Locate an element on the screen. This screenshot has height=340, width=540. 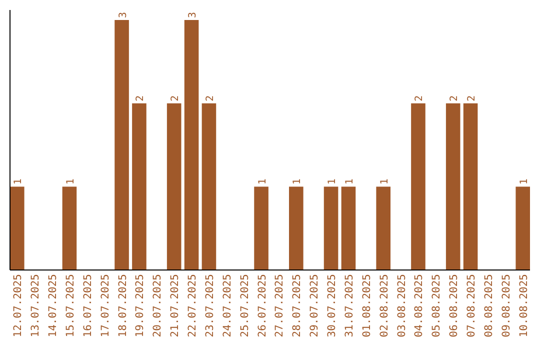
x-tick-label: 08.08.2025 is located at coordinates (488, 306).